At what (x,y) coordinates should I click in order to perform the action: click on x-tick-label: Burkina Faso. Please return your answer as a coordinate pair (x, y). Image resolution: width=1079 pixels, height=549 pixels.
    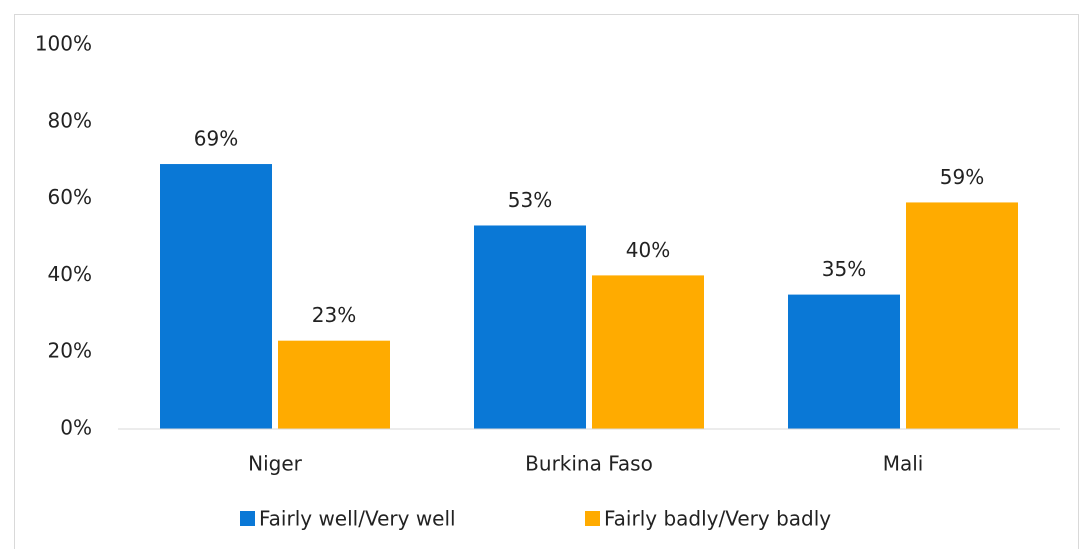
    Looking at the image, I should click on (589, 464).